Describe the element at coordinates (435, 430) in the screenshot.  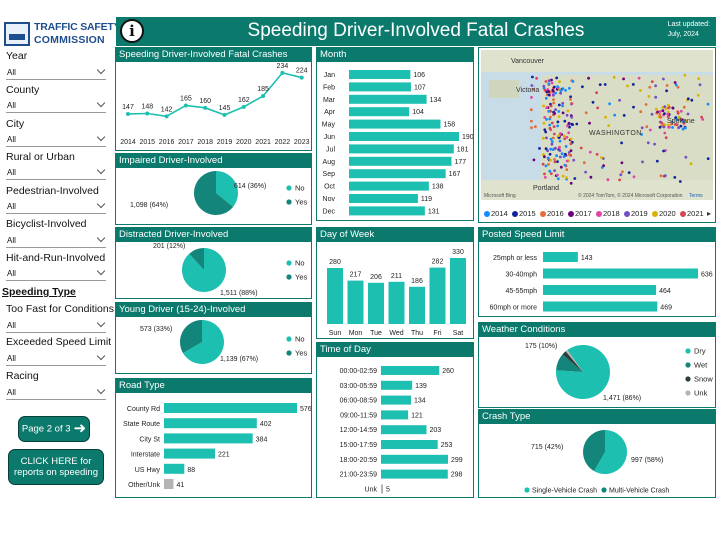
I see `value-label: 203` at that location.